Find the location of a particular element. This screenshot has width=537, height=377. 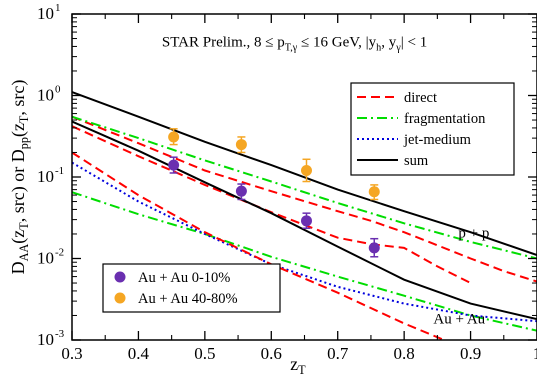

x-tick-label: 0.7 is located at coordinates (338, 353).